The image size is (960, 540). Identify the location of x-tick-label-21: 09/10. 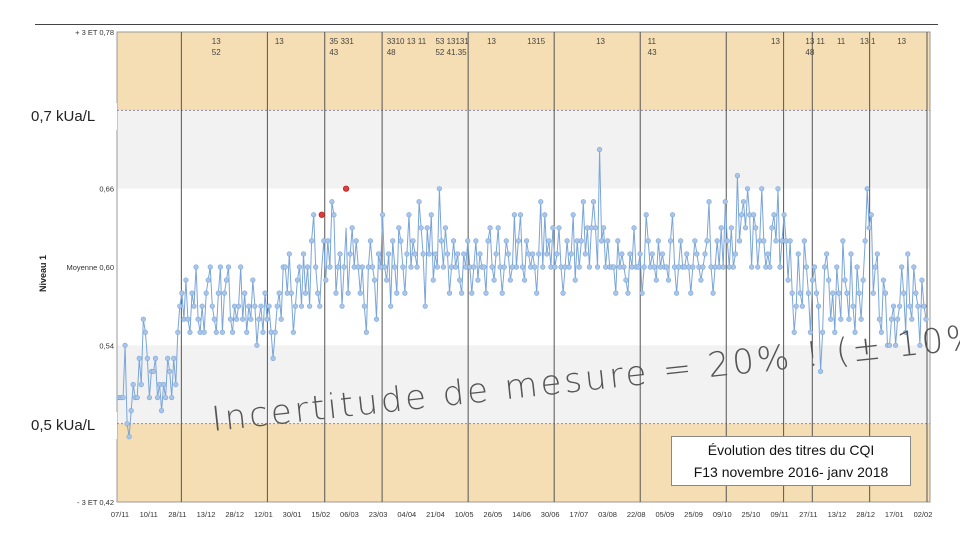
(722, 514).